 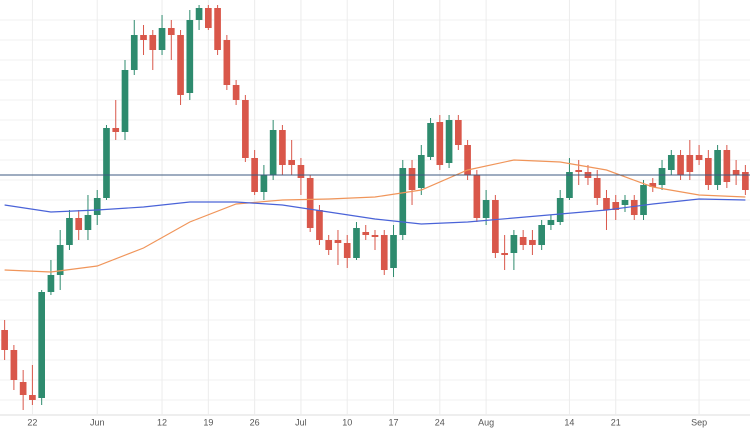 I want to click on x-tick-label: 19, so click(x=208, y=422).